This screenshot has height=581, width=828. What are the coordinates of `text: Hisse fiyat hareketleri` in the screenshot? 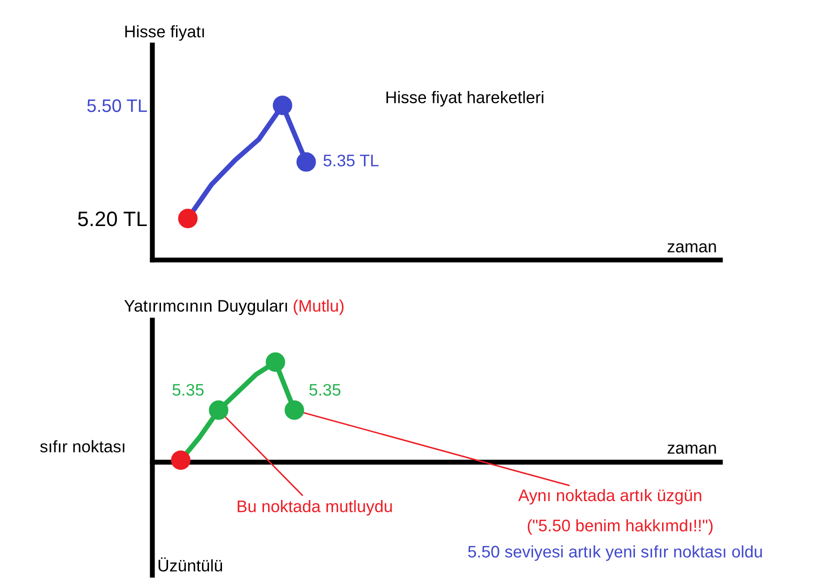 It's located at (465, 99).